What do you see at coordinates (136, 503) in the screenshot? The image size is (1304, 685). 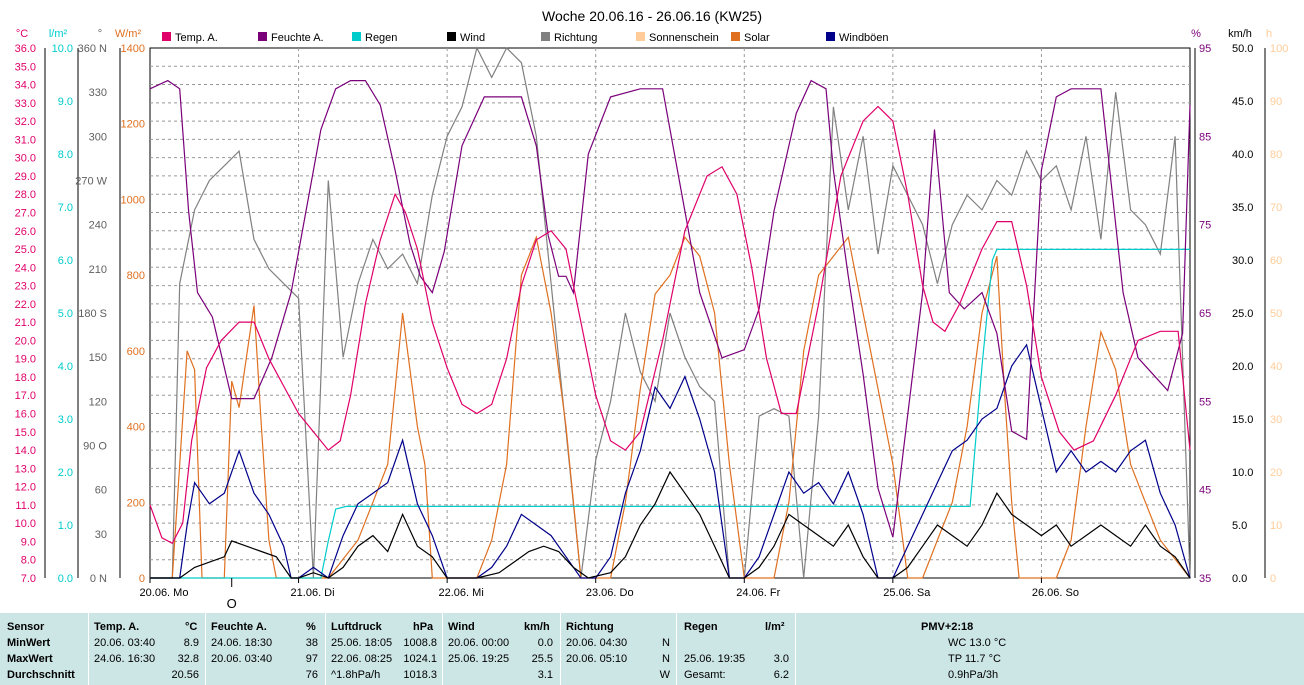 I see `solar-tick: 200` at bounding box center [136, 503].